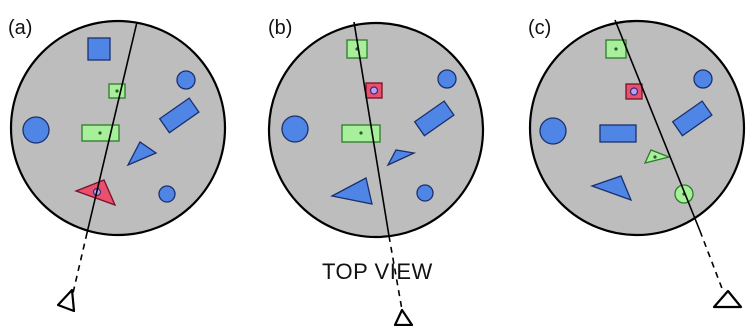 Image resolution: width=746 pixels, height=326 pixels. I want to click on line-of-sight-a, so click(112, 127).